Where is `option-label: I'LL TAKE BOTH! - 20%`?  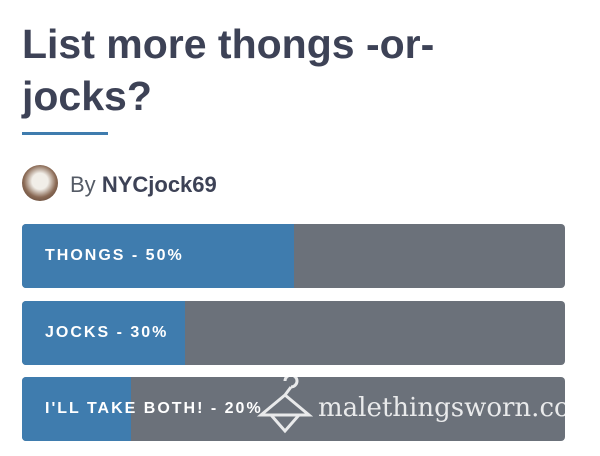 option-label: I'LL TAKE BOTH! - 20% is located at coordinates (154, 408).